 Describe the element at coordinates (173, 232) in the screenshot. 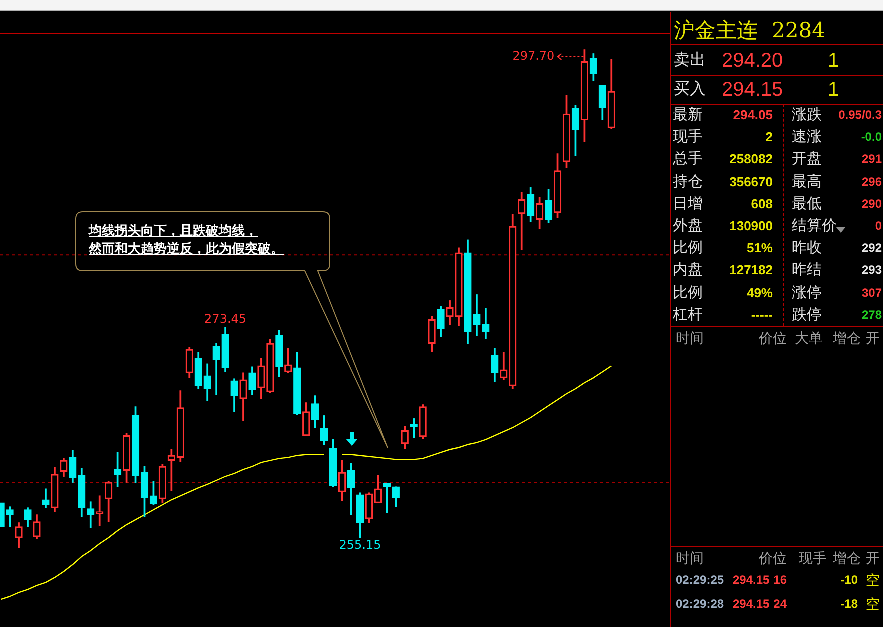

I see `annotation: 均线拐头向下，且跌破均线，` at that location.